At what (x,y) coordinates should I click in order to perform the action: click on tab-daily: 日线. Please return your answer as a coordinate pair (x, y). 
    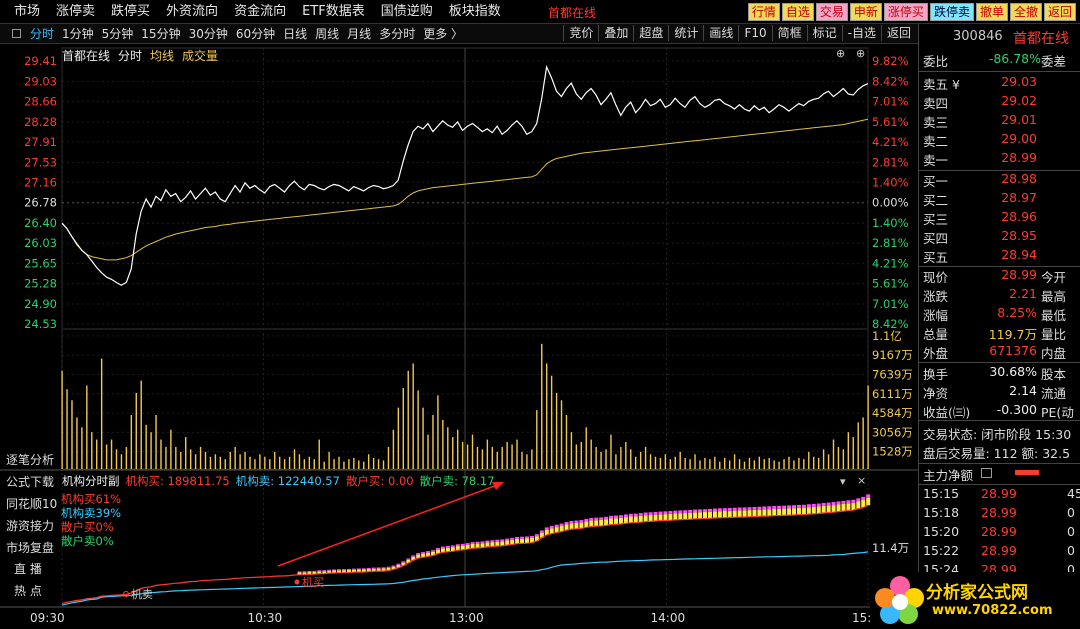
    Looking at the image, I should click on (295, 34).